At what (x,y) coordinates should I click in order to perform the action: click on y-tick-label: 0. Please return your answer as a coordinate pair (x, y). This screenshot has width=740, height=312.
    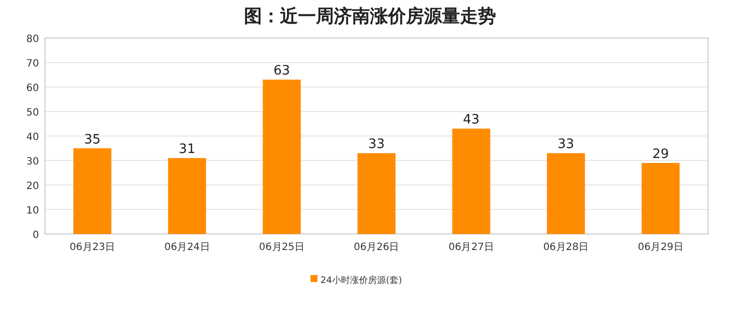
    Looking at the image, I should click on (35, 235).